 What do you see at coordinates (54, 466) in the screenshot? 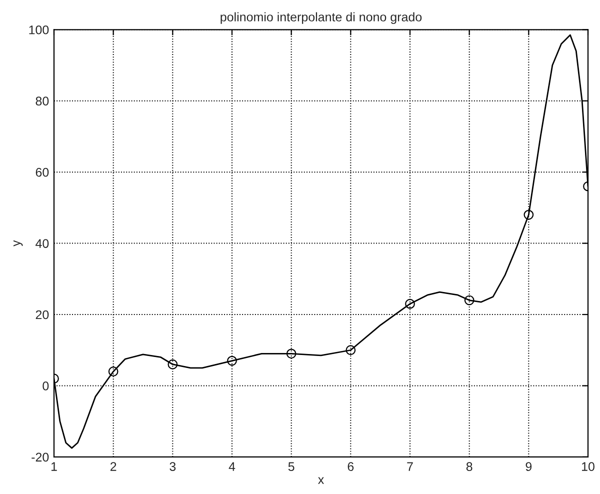
I see `x-tick-label: 1` at bounding box center [54, 466].